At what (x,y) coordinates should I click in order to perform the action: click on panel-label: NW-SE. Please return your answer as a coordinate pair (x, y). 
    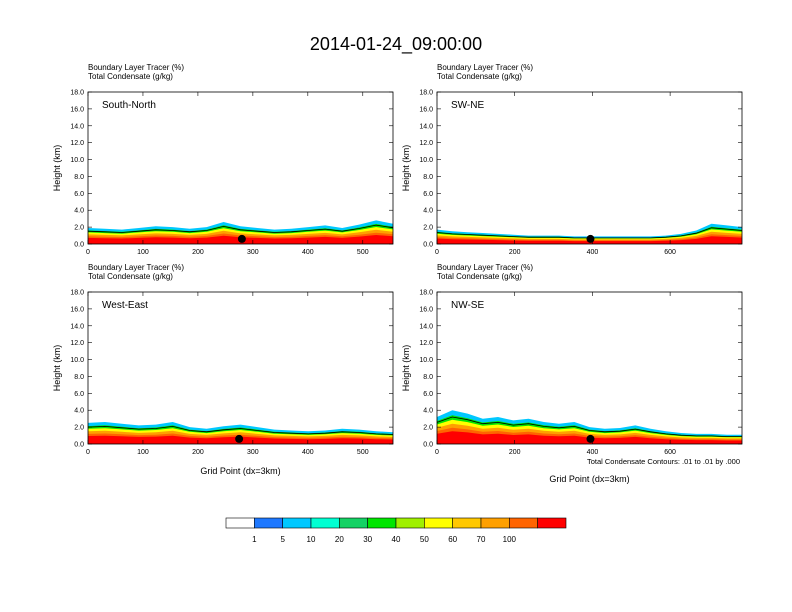
    Looking at the image, I should click on (467, 305).